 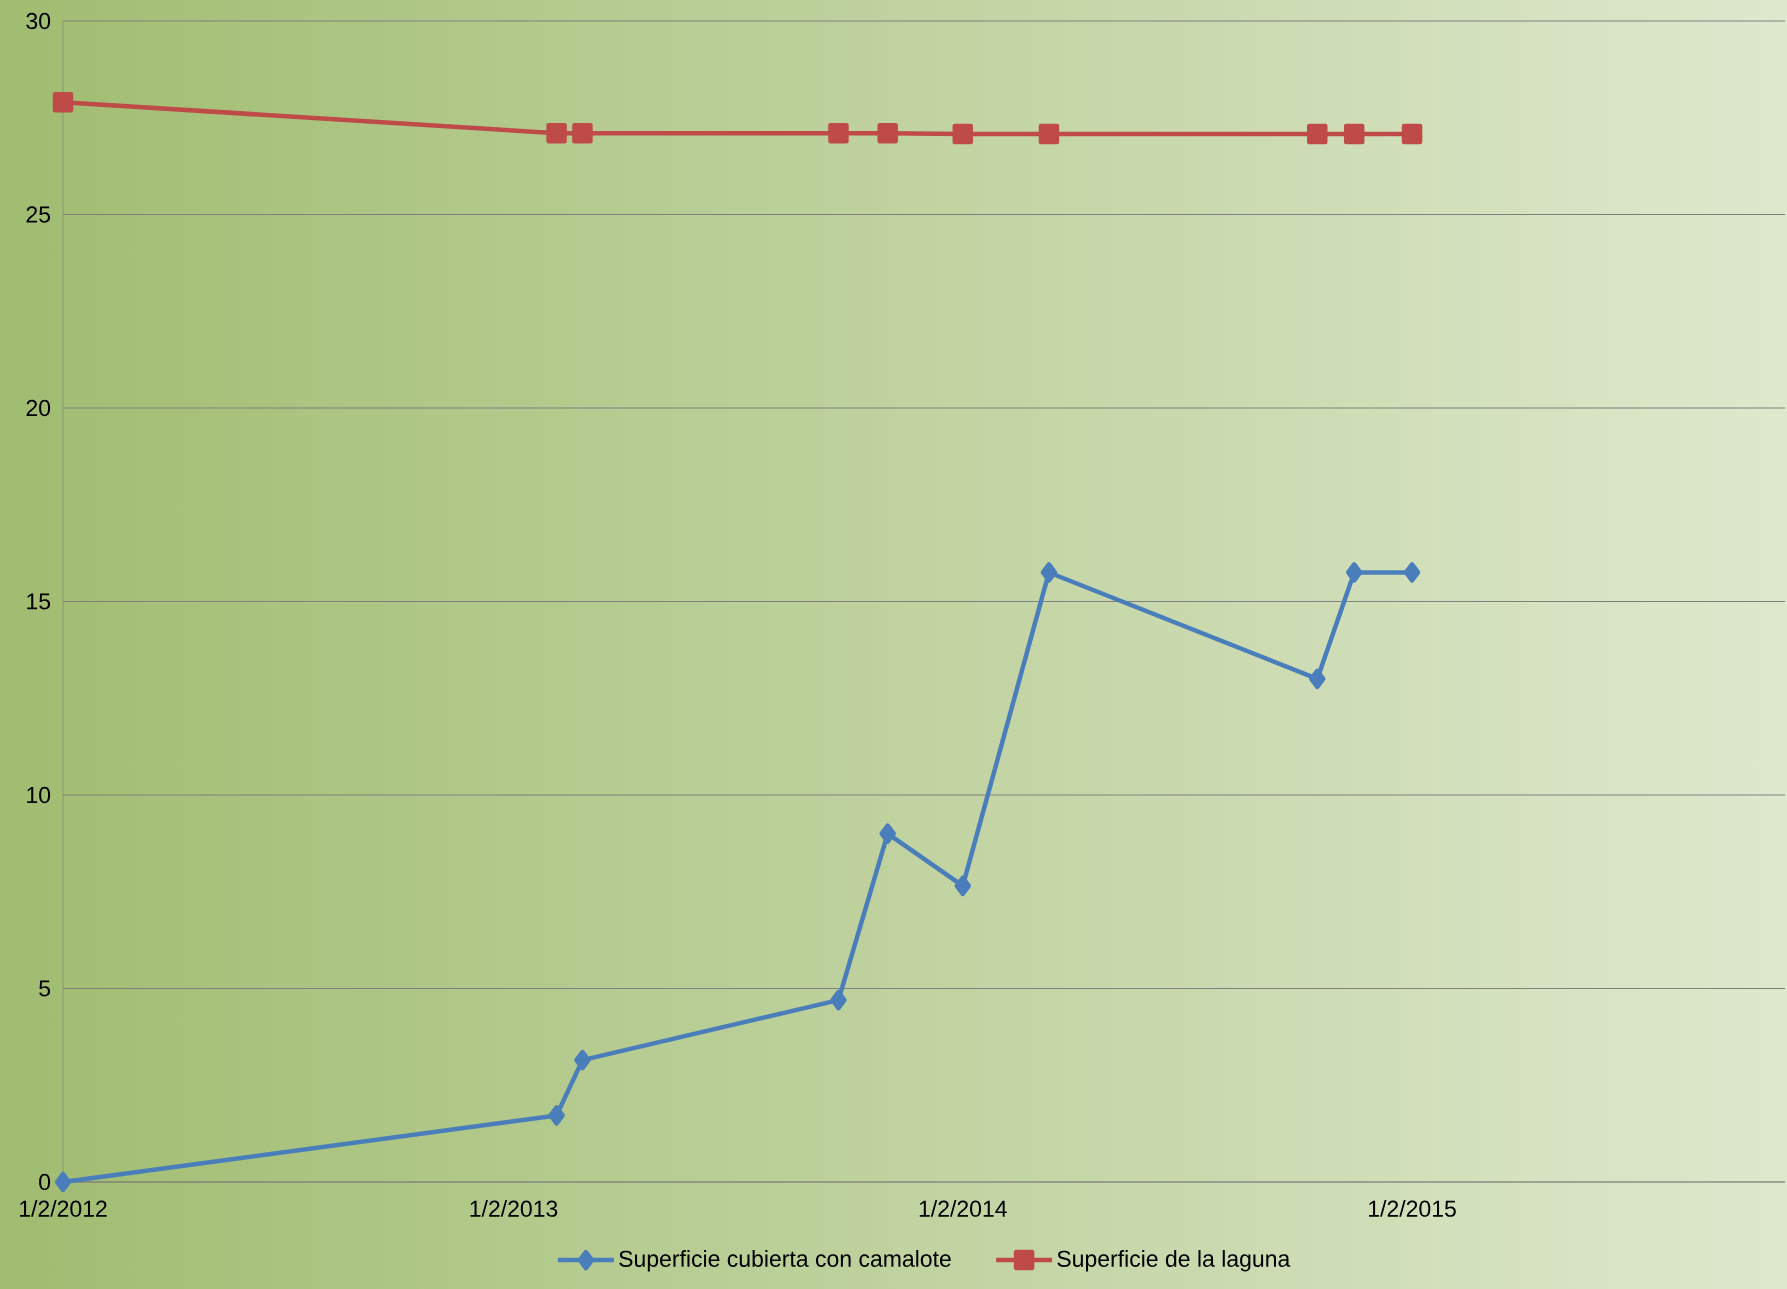 What do you see at coordinates (45, 1182) in the screenshot?
I see `y-tick-label: 0` at bounding box center [45, 1182].